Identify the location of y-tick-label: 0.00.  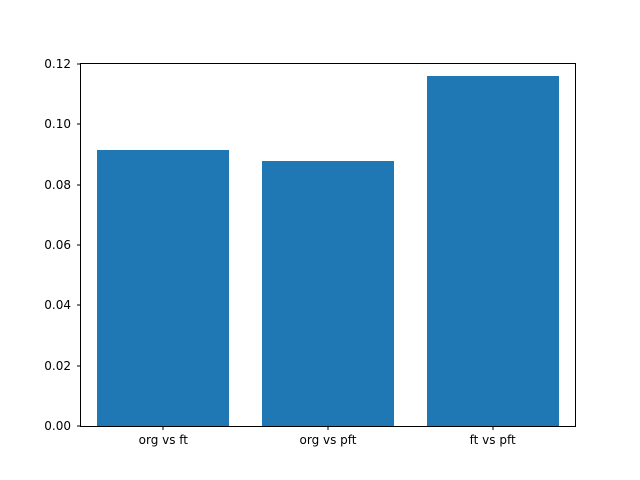
(57, 426).